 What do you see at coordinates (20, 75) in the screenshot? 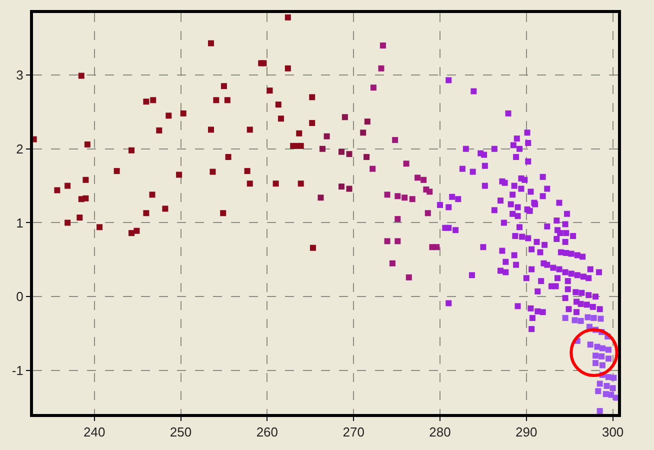
I see `y-tick-label: 3` at bounding box center [20, 75].